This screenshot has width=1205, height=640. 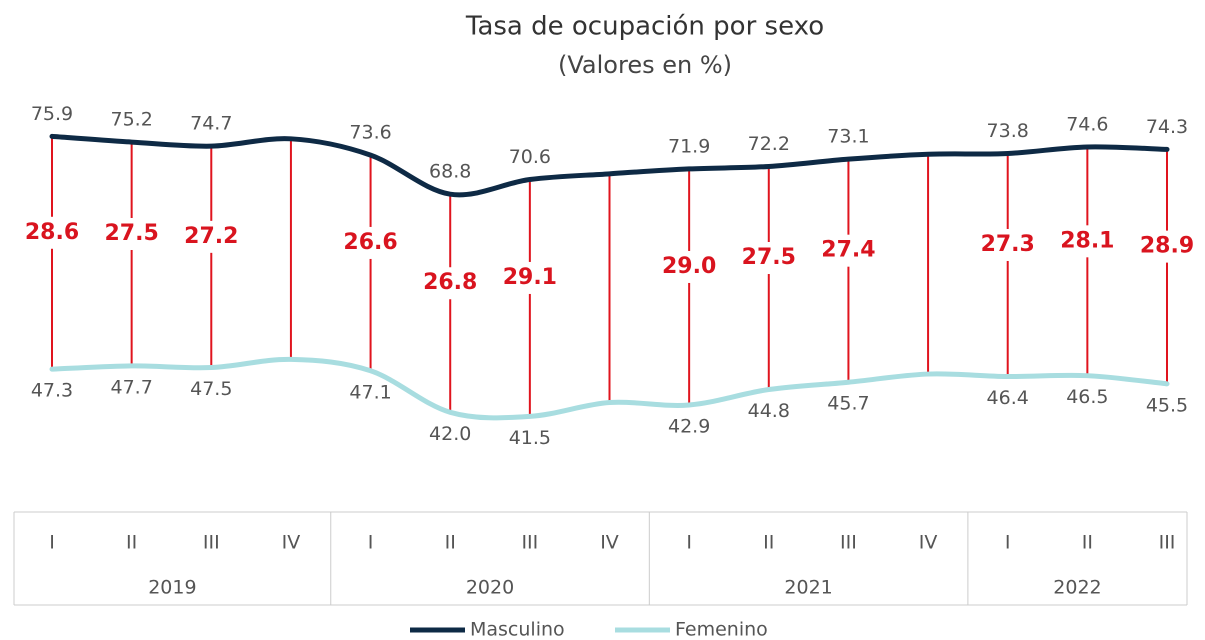 I want to click on chart-title: Tasa de ocupación por sexo, so click(x=644, y=27).